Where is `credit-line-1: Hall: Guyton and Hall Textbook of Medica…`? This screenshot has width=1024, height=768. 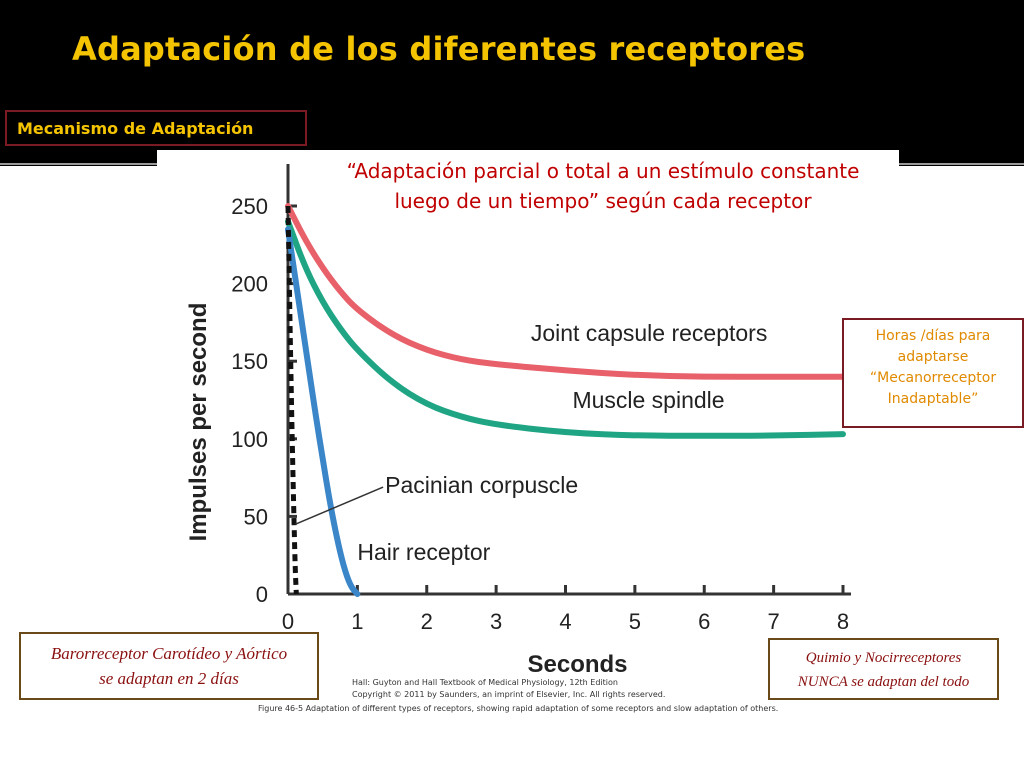 credit-line-1: Hall: Guyton and Hall Textbook of Medica… is located at coordinates (485, 682).